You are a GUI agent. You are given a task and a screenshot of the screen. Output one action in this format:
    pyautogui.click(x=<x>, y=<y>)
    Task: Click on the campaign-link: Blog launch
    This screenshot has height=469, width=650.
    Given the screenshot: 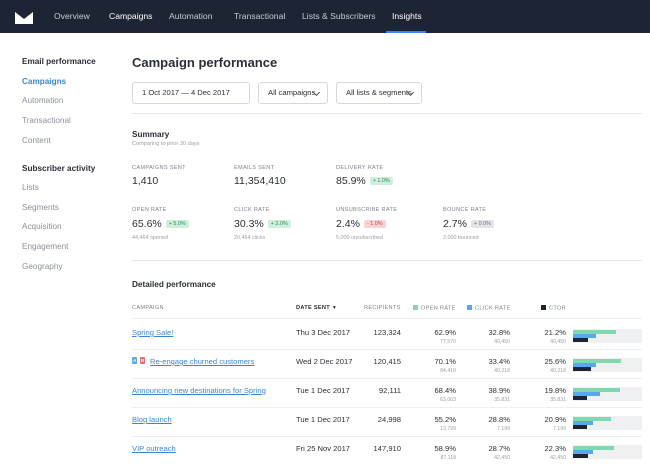 What is the action you would take?
    pyautogui.click(x=152, y=419)
    